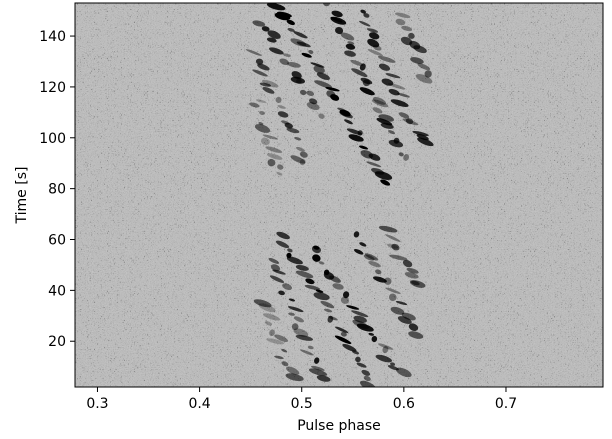  Describe the element at coordinates (57, 241) in the screenshot. I see `y-tick-label: 60` at that location.